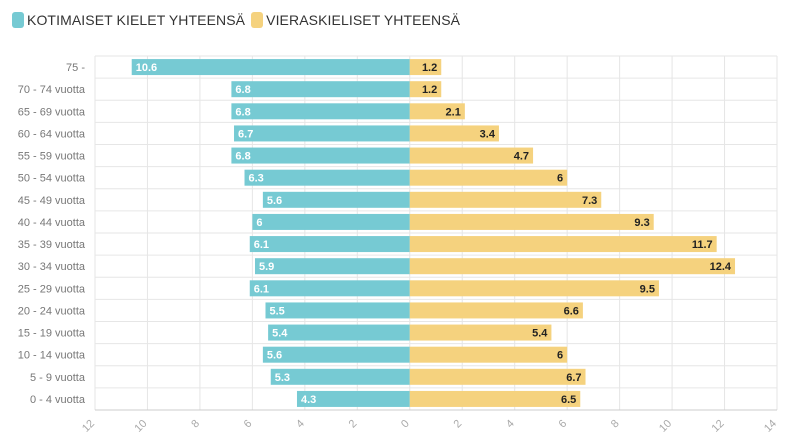 The width and height of the screenshot is (796, 444). I want to click on data-label-domestic-9: 5.9, so click(266, 267).